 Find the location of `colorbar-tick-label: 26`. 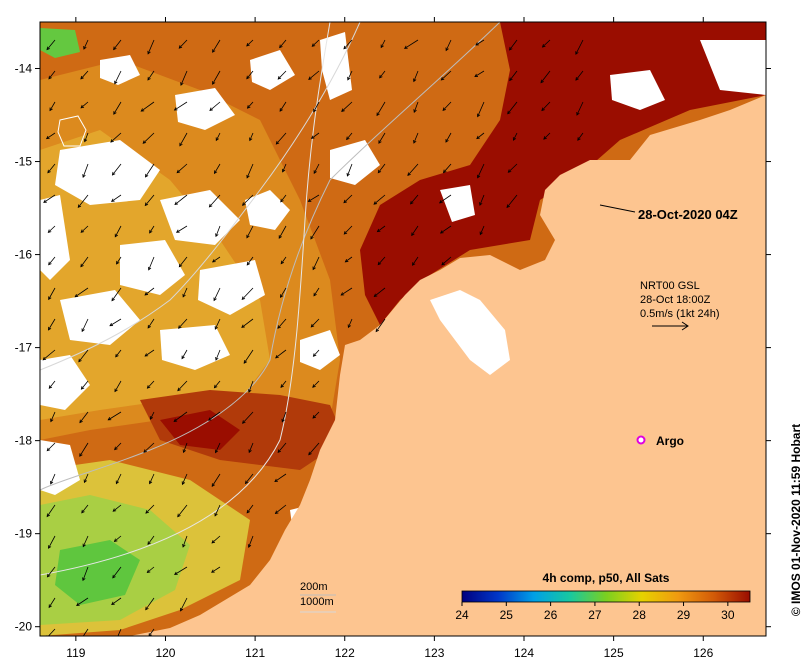

colorbar-tick-label: 26 is located at coordinates (551, 615).